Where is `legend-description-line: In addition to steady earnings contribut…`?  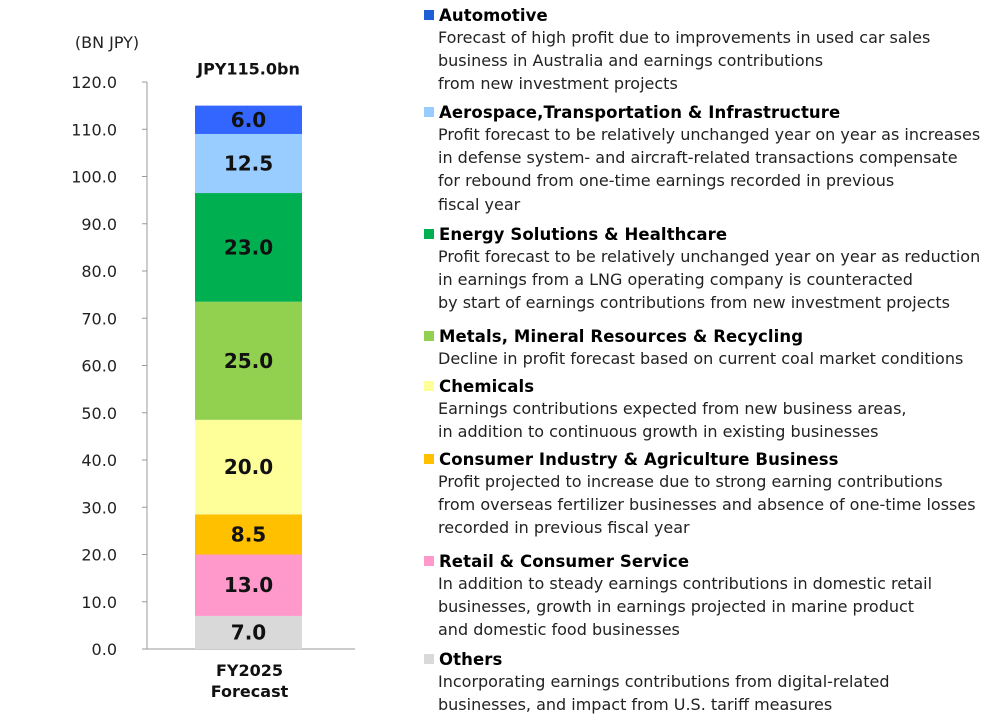 legend-description-line: In addition to steady earnings contribut… is located at coordinates (685, 583).